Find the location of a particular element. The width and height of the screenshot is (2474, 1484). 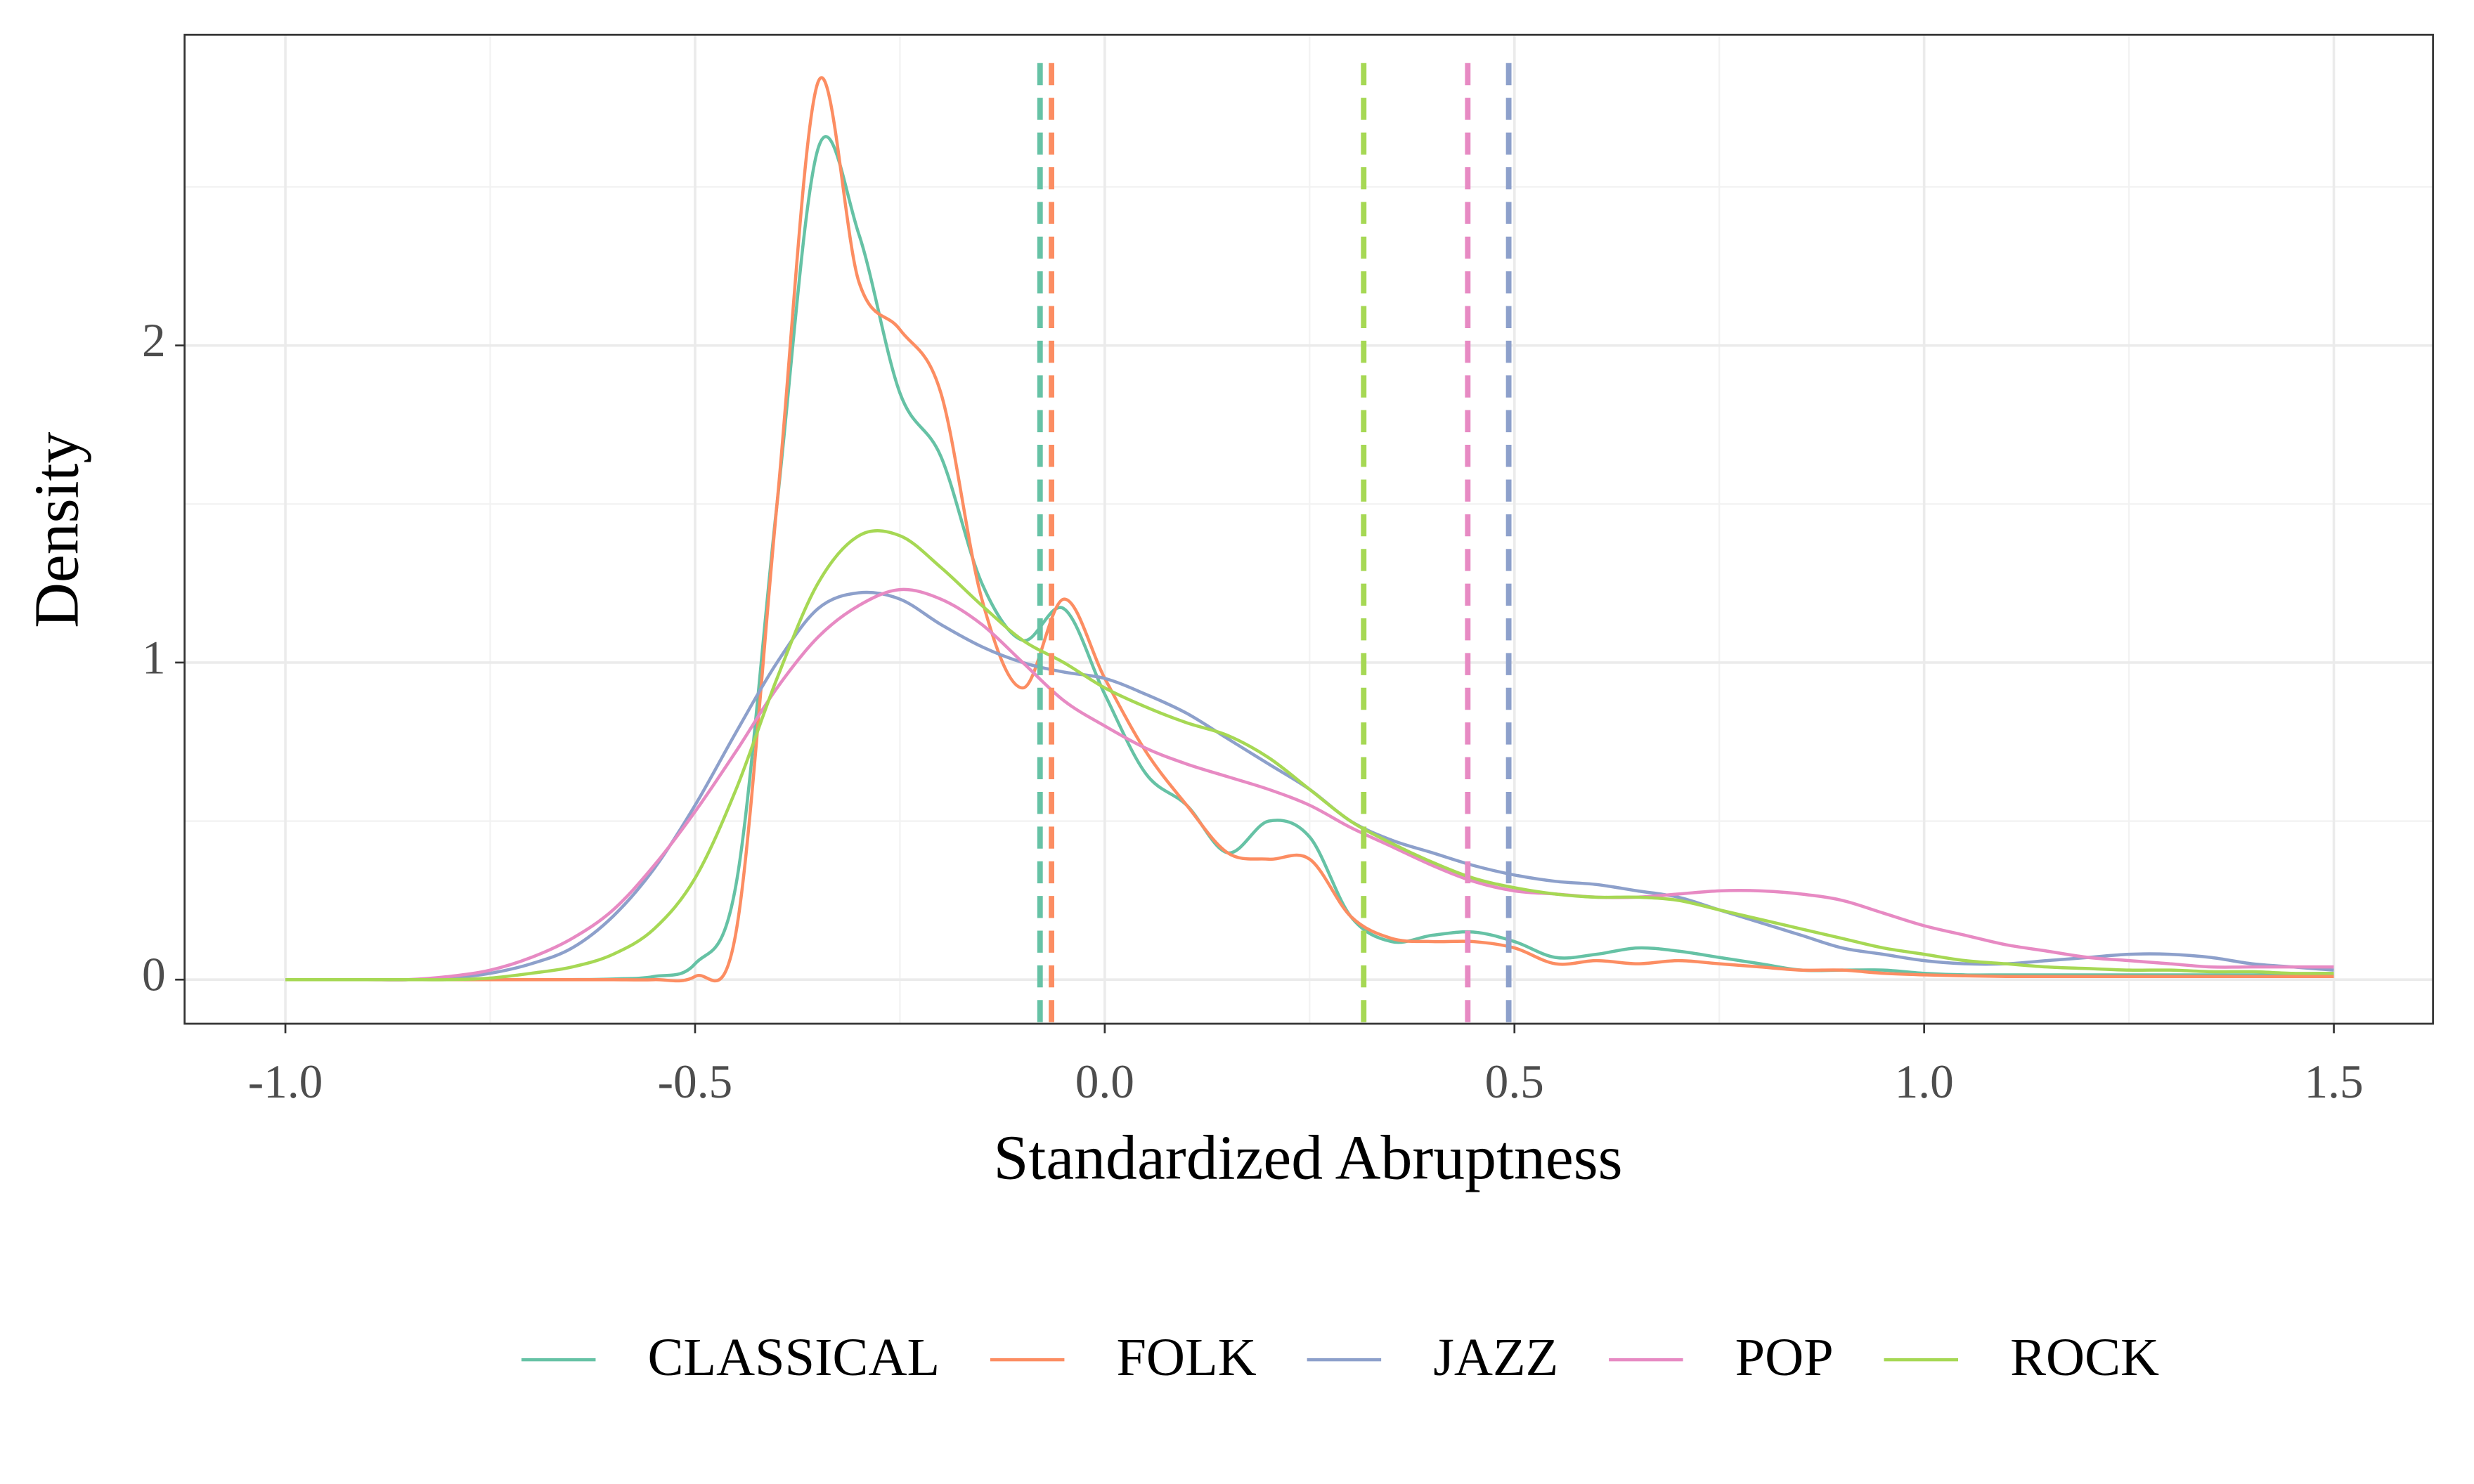

y-axis-title: Density is located at coordinates (56, 530).